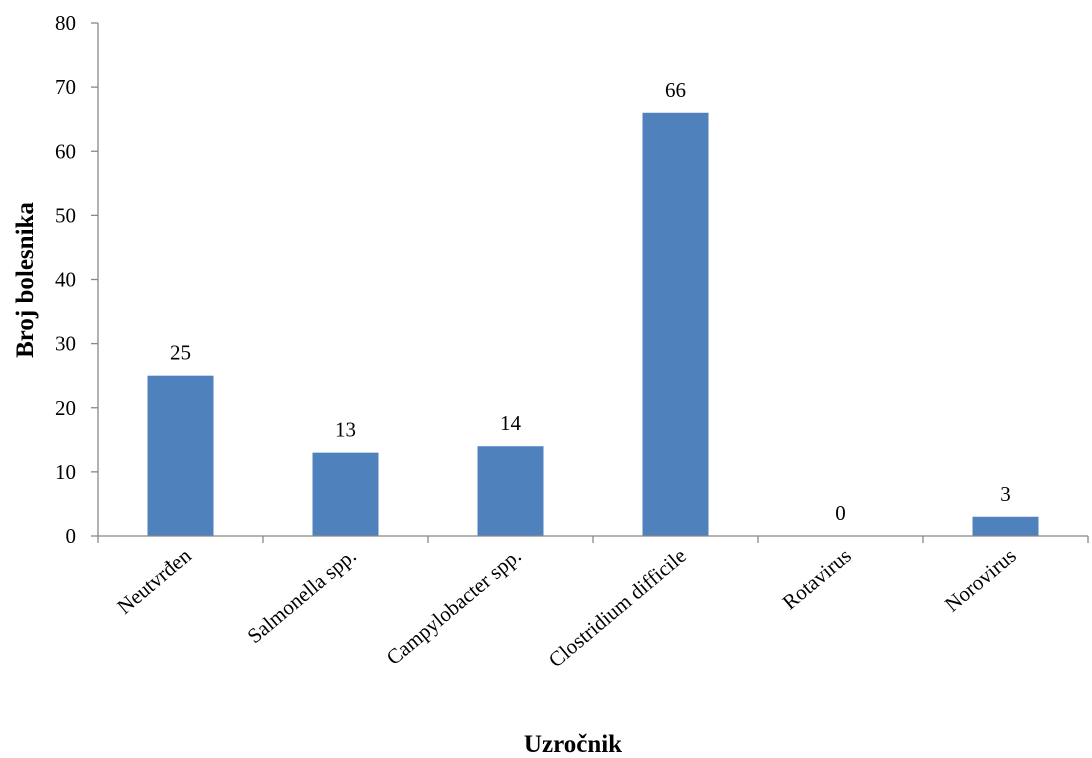 Image resolution: width=1092 pixels, height=758 pixels. I want to click on y-tick-label: 60, so click(65, 151).